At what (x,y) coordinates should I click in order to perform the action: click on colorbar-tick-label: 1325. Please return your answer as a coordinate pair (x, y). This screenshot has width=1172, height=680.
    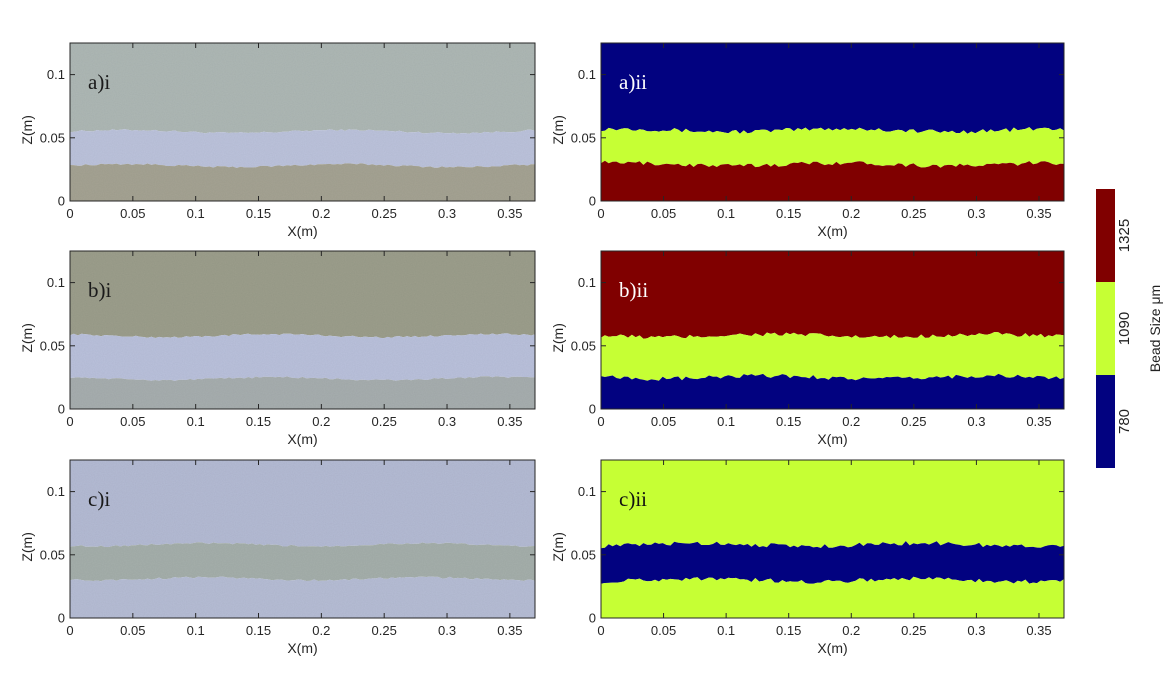
    Looking at the image, I should click on (1124, 235).